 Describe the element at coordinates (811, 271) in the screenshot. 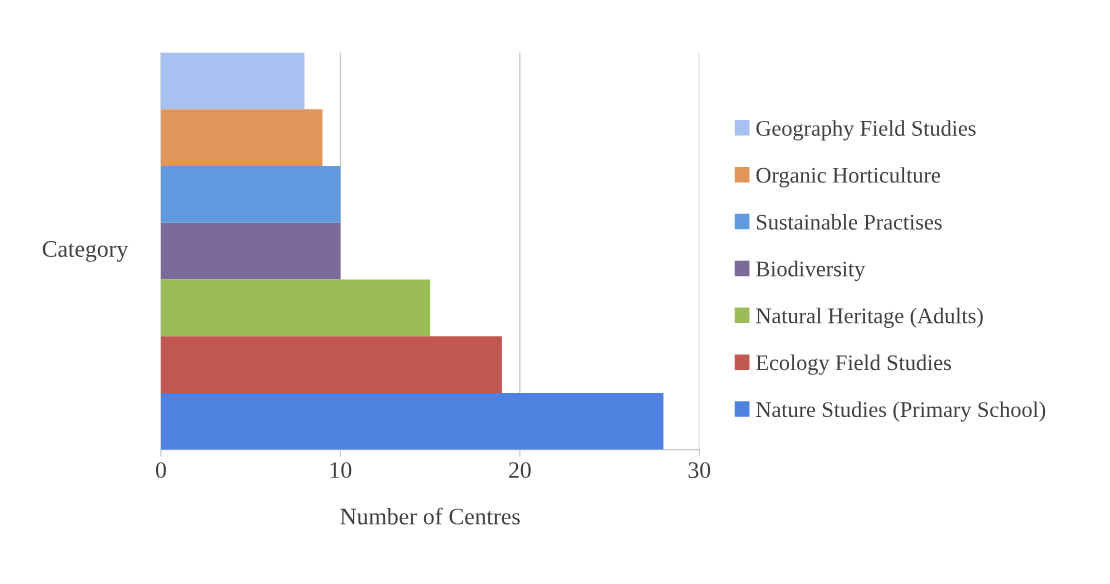

I see `legend-label: Biodiversity` at that location.